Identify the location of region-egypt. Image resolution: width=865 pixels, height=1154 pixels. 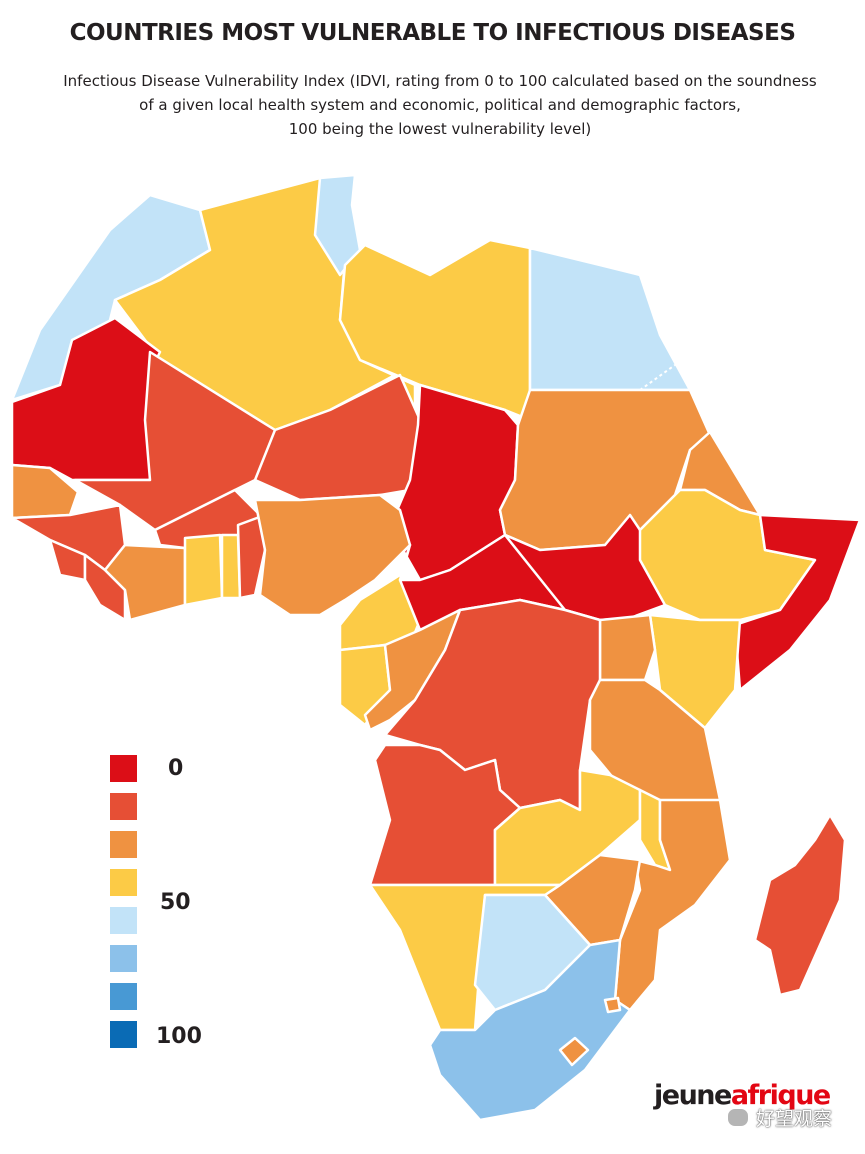
(610, 319).